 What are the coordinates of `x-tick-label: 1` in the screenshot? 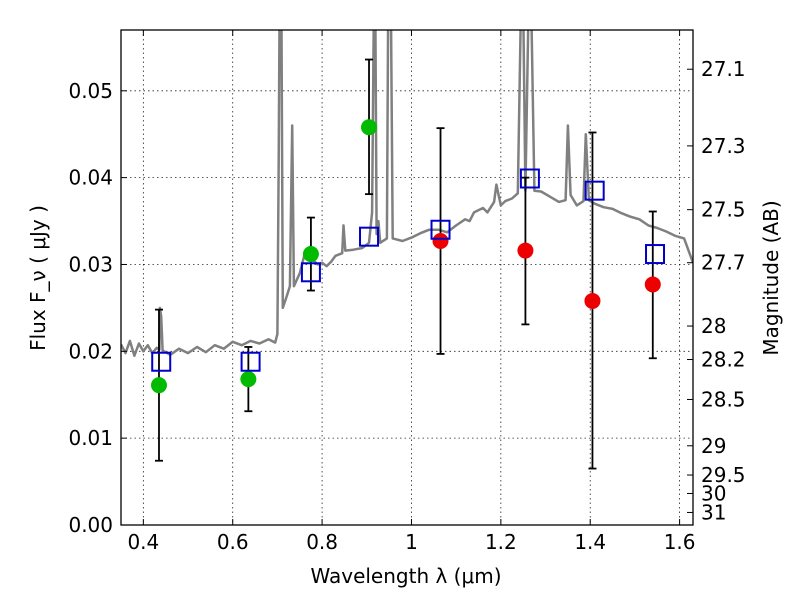 It's located at (411, 542).